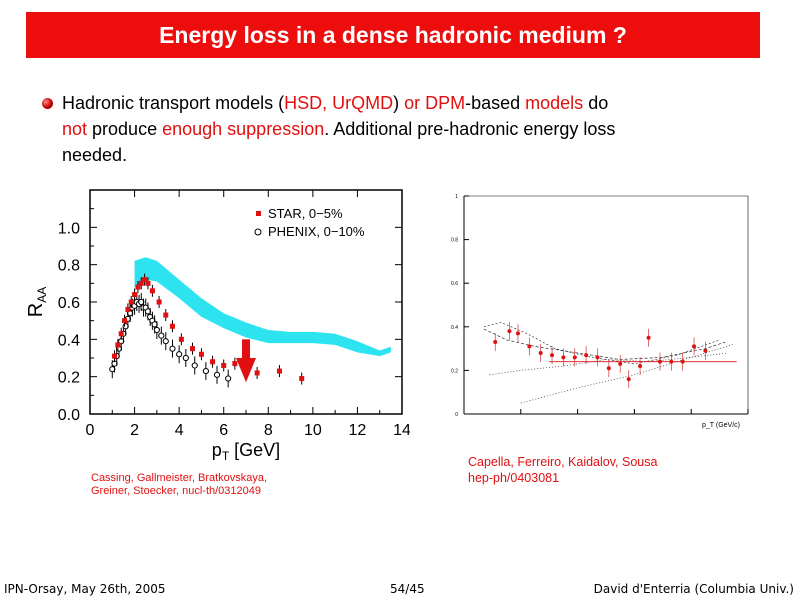 This screenshot has height=600, width=800. I want to click on text-run: Hadronic transport models (, so click(173, 103).